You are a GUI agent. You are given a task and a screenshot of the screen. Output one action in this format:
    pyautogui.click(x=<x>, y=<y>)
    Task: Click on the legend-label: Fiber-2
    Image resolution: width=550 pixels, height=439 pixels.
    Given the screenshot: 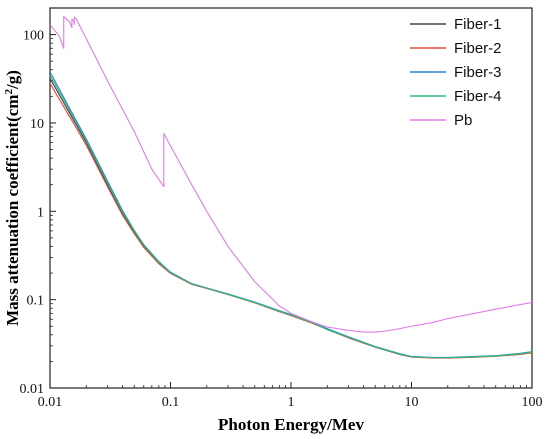 What is the action you would take?
    pyautogui.click(x=478, y=48)
    